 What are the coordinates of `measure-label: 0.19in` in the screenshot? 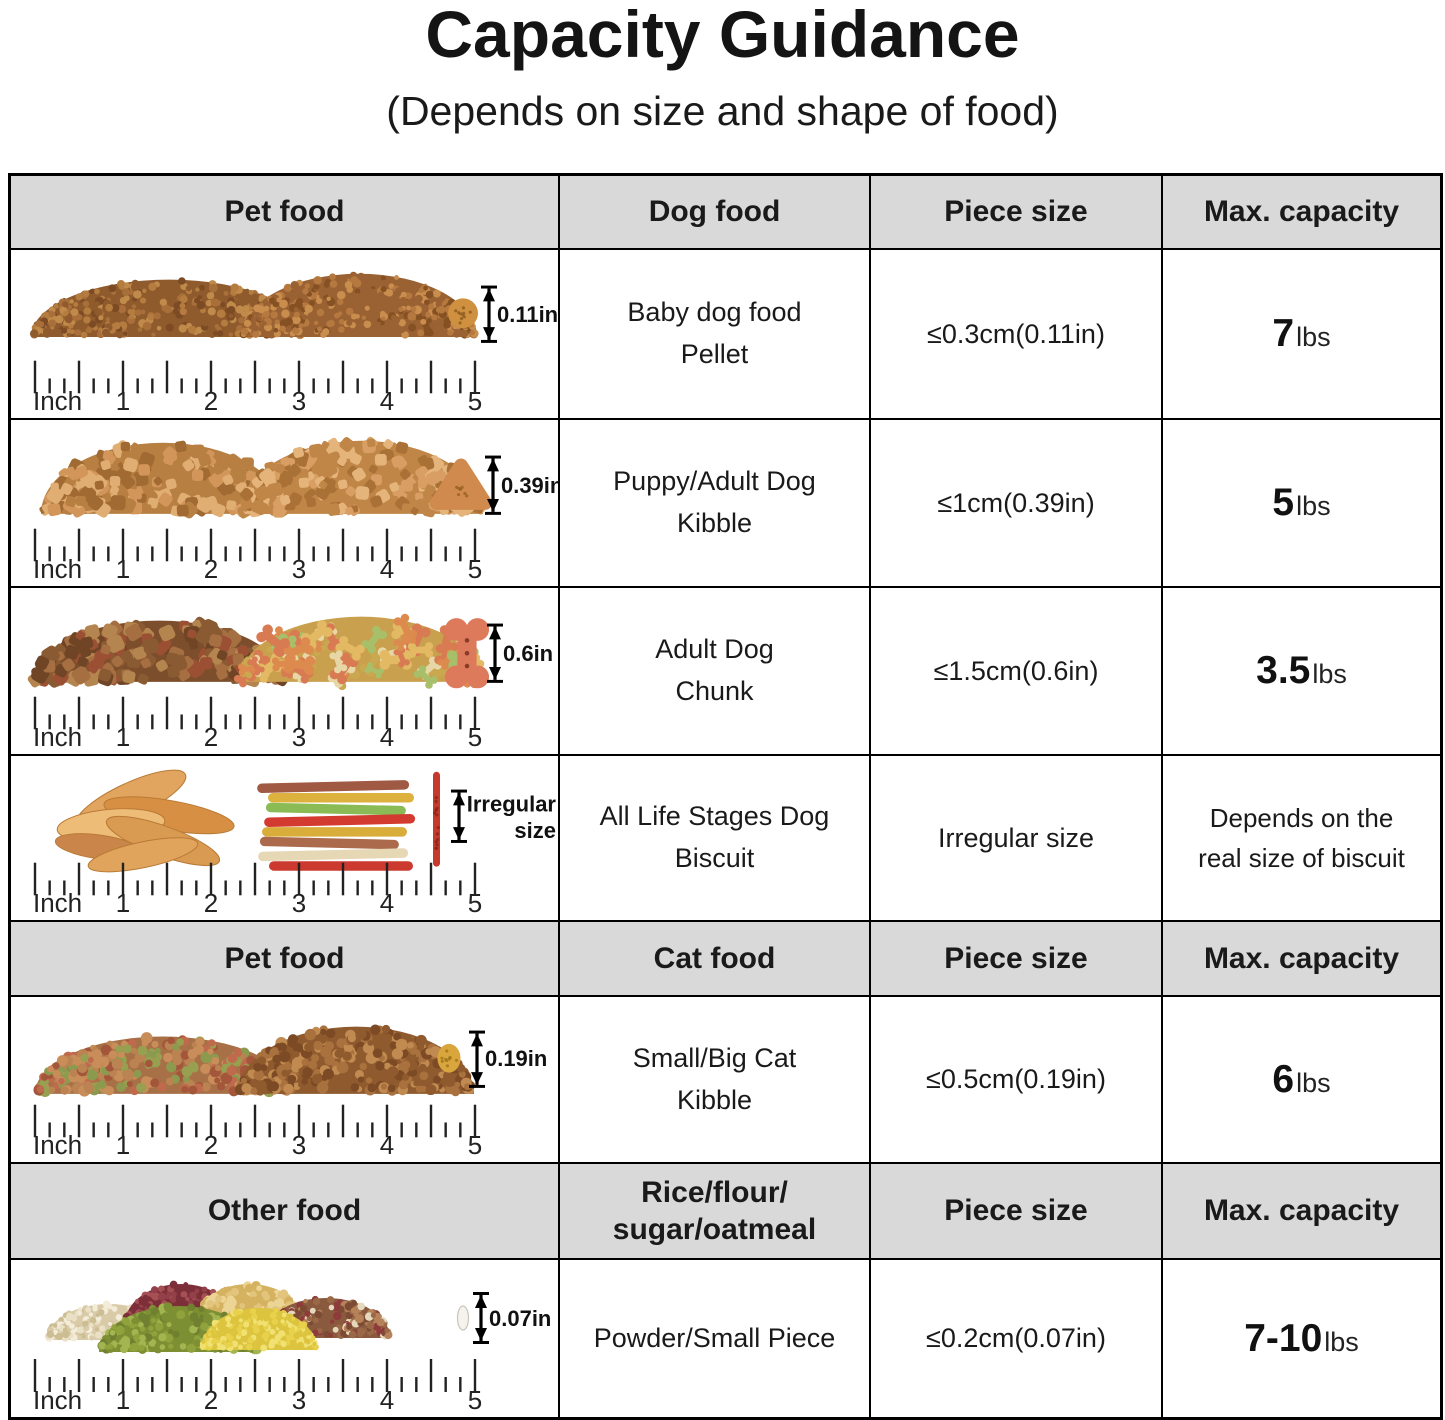 It's located at (516, 1058).